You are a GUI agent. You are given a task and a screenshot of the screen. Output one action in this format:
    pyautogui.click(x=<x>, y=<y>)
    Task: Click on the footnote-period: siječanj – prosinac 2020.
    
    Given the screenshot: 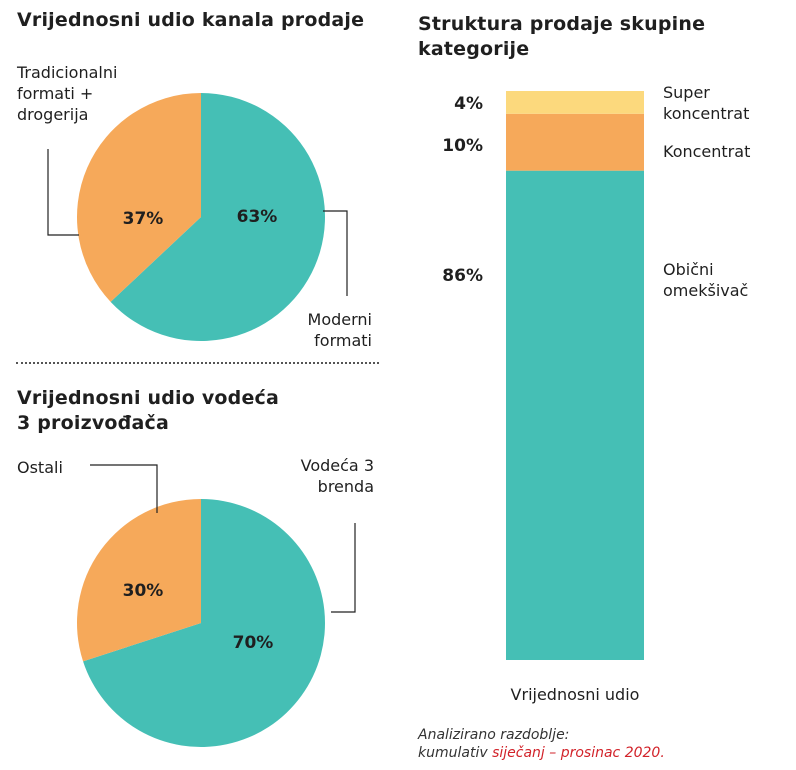 What is the action you would take?
    pyautogui.click(x=578, y=753)
    